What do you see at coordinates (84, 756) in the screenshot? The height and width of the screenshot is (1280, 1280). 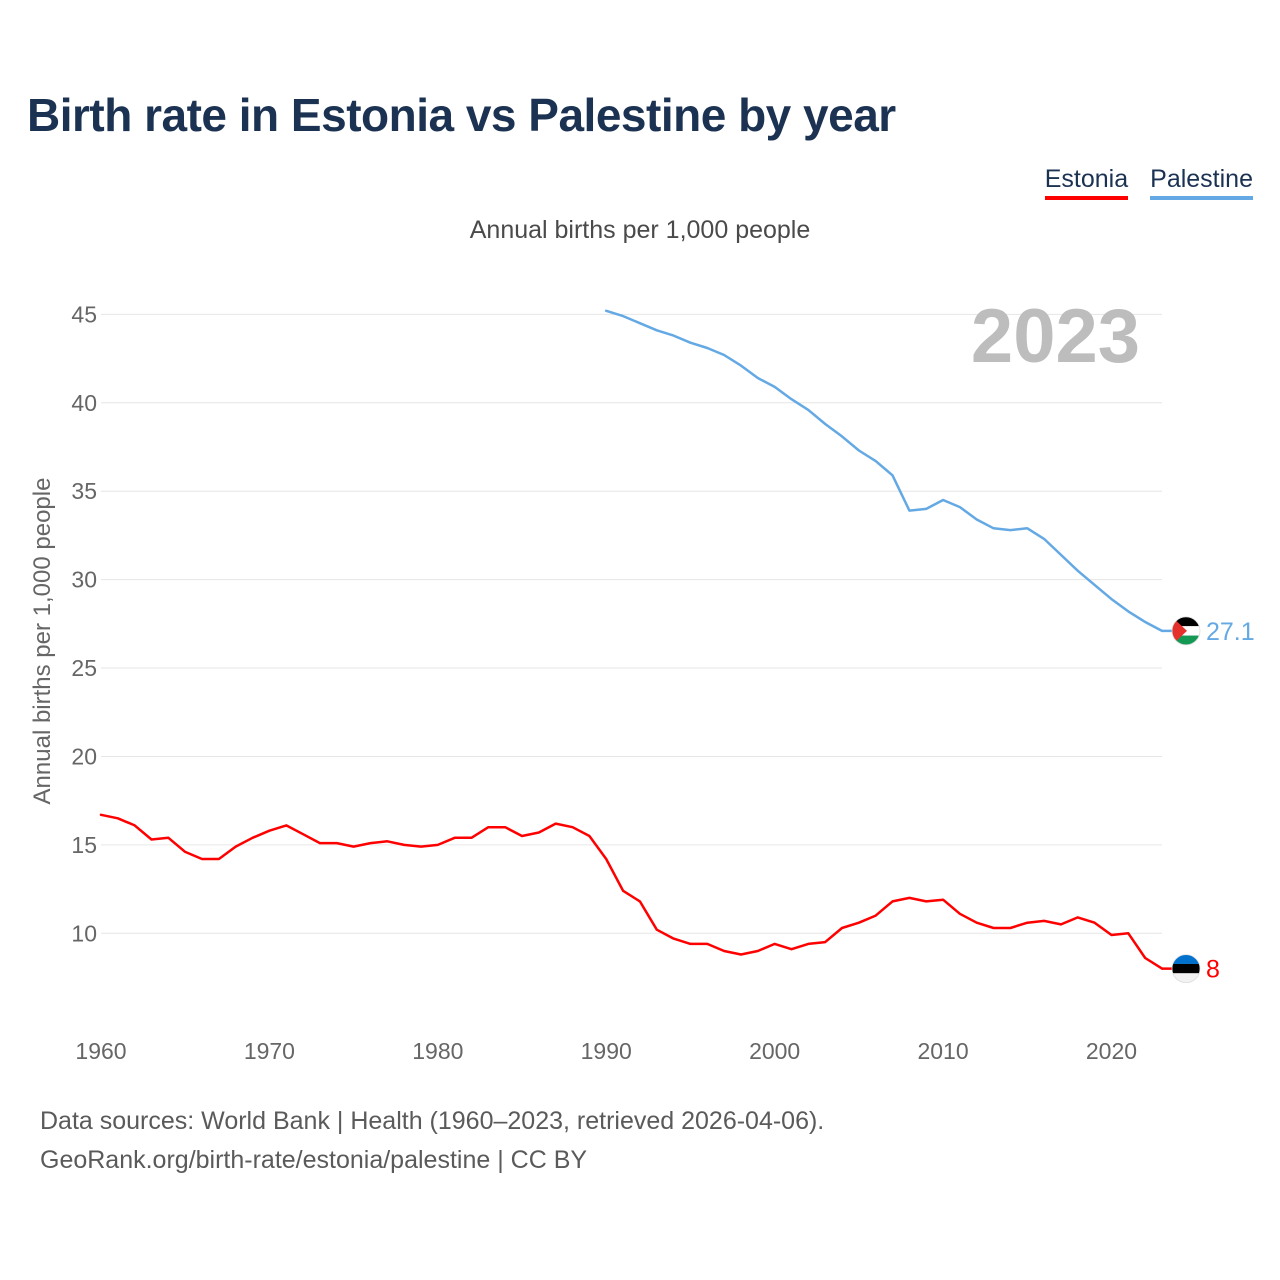 I see `y-tick-label: 20` at bounding box center [84, 756].